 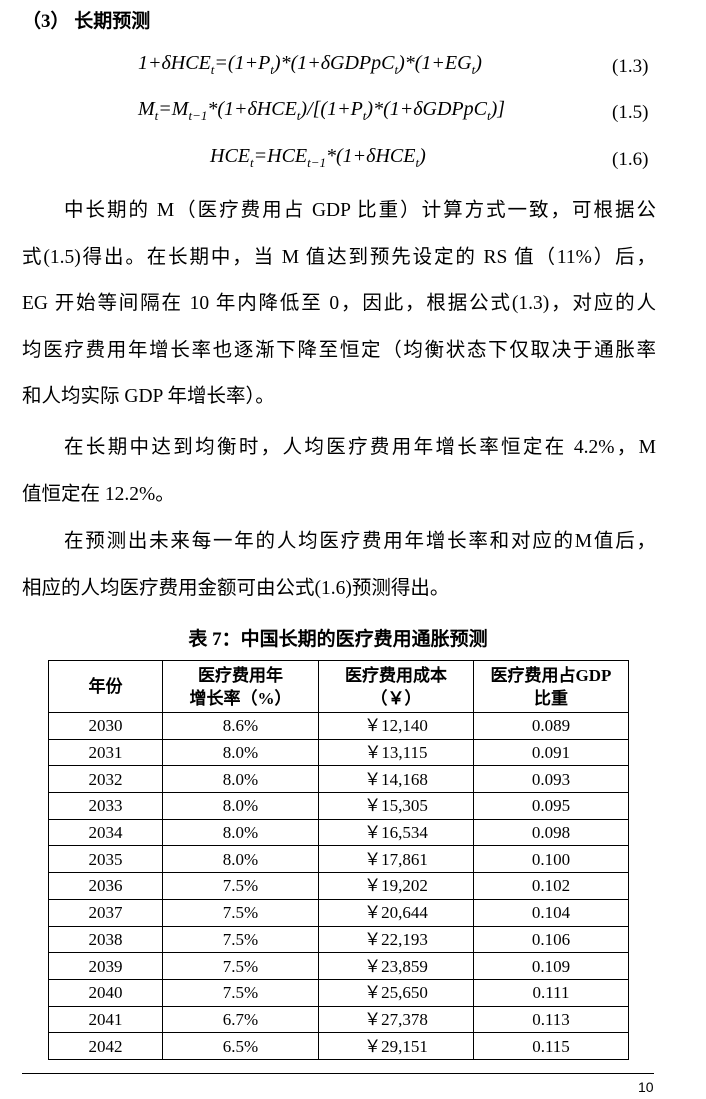 I want to click on table-cell: 2039, so click(x=105, y=966).